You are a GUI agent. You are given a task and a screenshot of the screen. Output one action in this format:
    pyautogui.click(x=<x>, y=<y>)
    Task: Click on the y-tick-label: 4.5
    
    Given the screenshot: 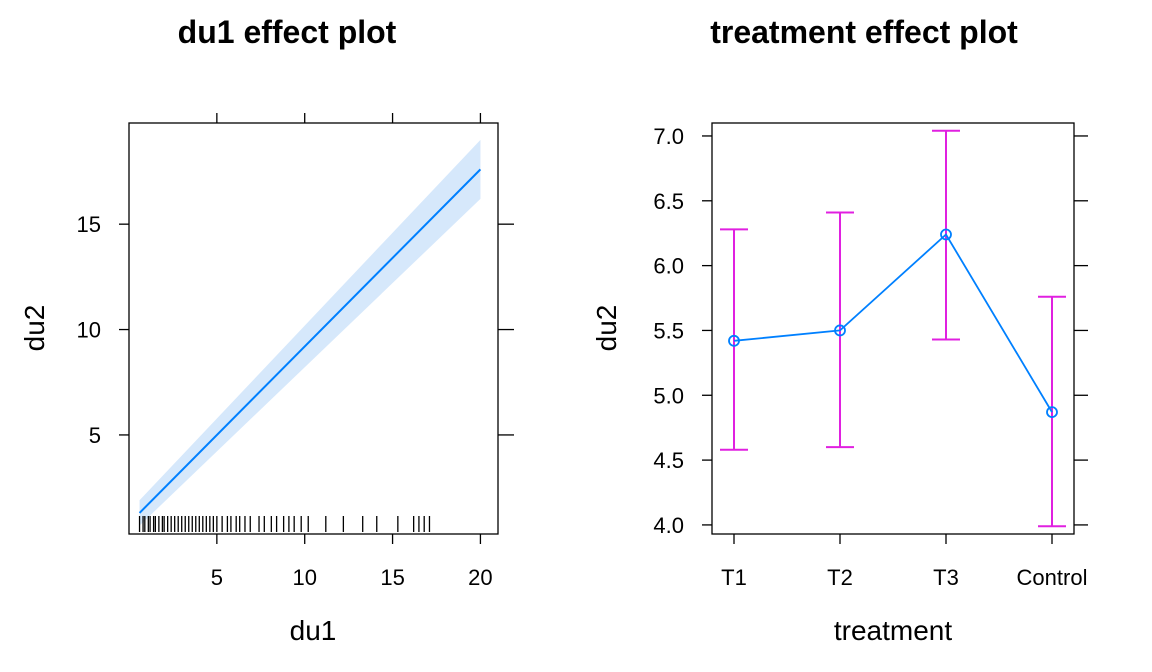 What is the action you would take?
    pyautogui.click(x=668, y=460)
    